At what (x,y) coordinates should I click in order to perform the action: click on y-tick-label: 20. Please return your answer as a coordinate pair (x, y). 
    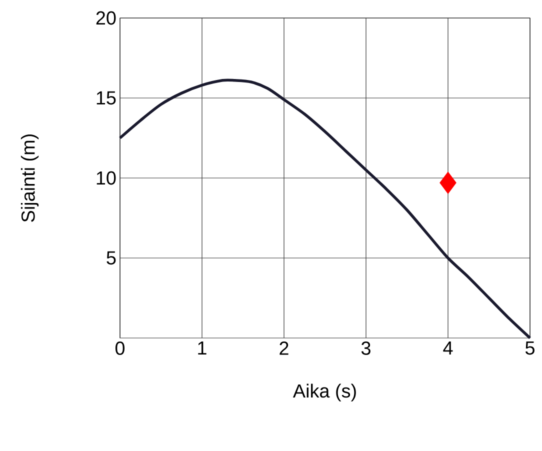
    Looking at the image, I should click on (106, 18).